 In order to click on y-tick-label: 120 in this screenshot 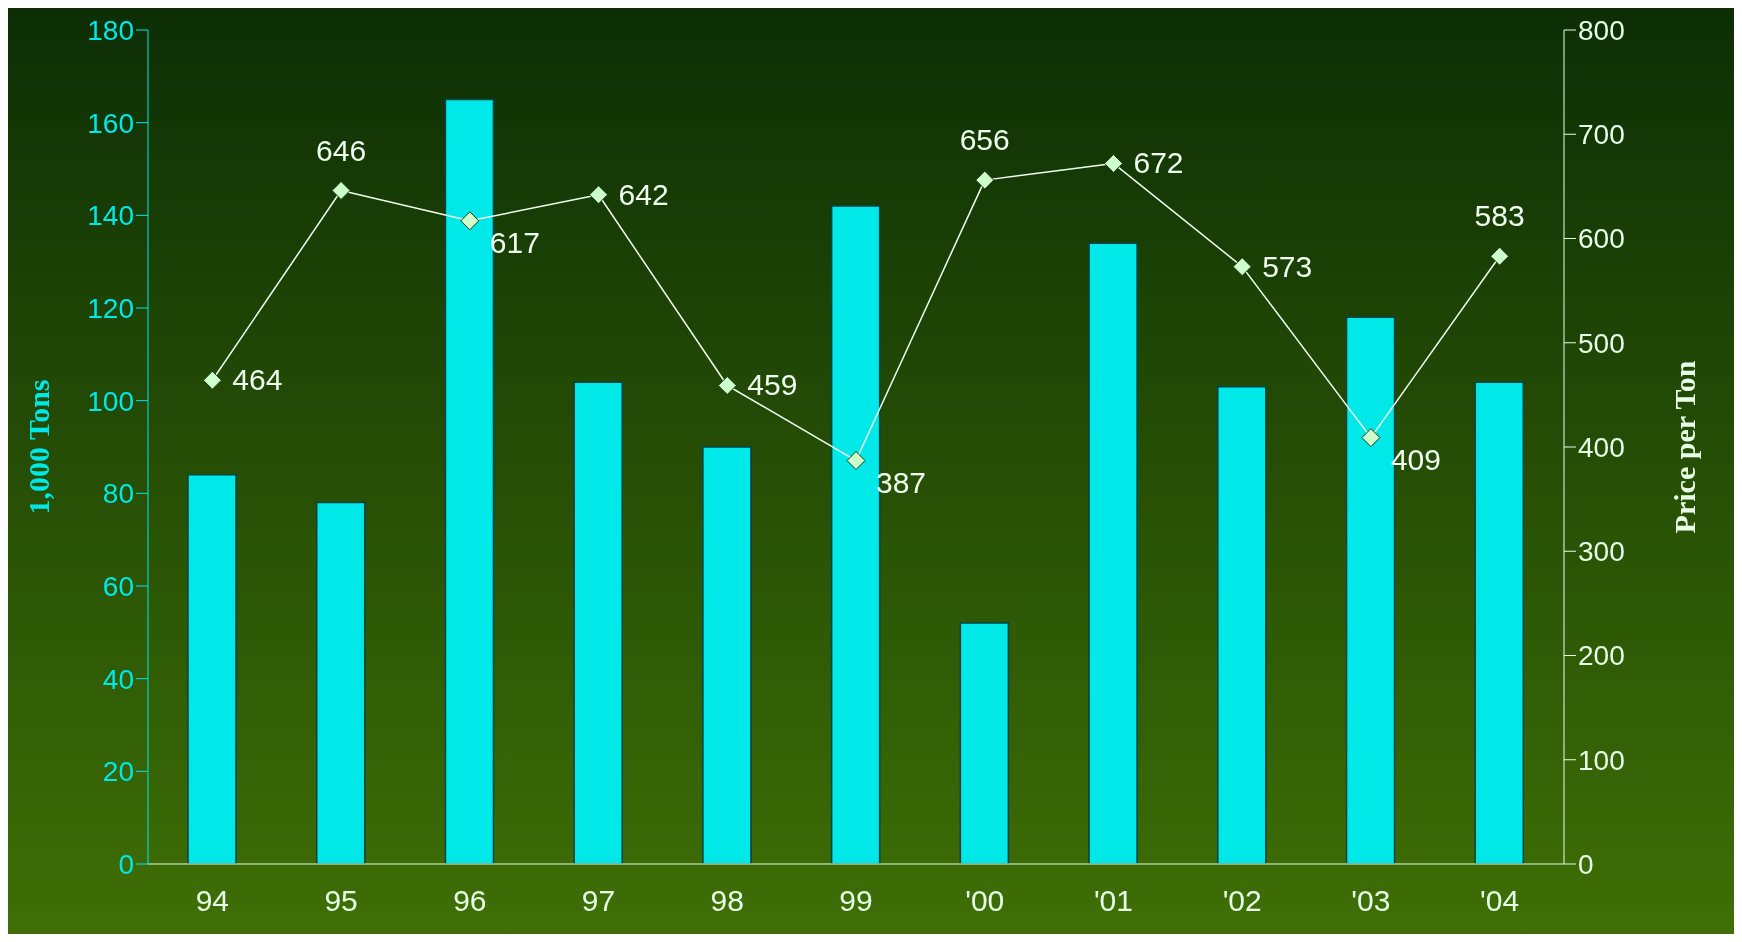, I will do `click(110, 308)`.